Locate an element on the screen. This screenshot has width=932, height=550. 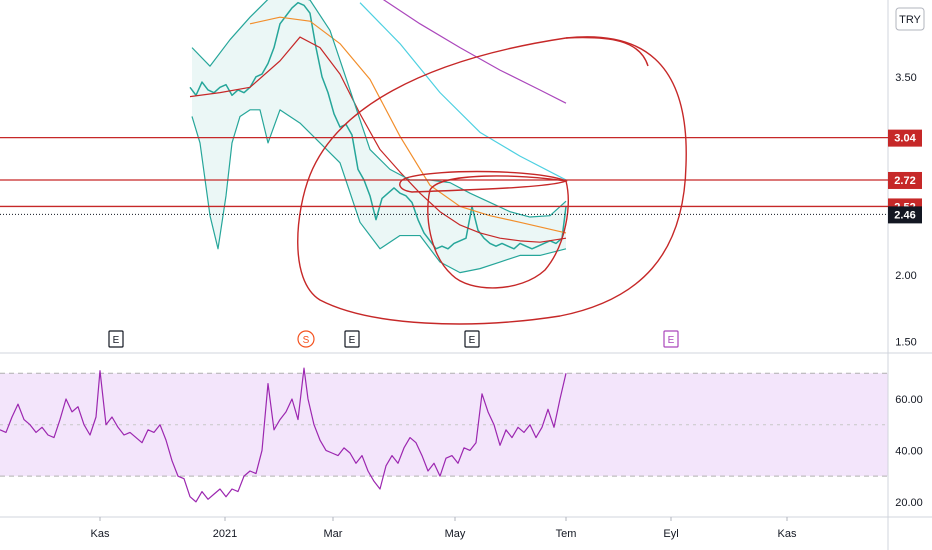
time-axis-tick: May is located at coordinates (455, 534).